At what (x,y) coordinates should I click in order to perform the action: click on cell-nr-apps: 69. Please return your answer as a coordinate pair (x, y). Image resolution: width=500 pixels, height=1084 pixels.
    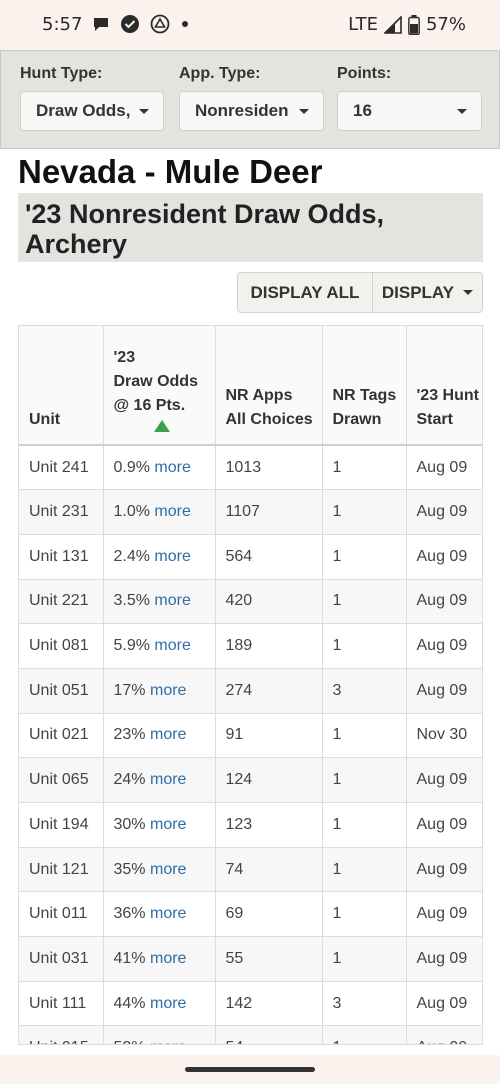
    Looking at the image, I should click on (269, 914).